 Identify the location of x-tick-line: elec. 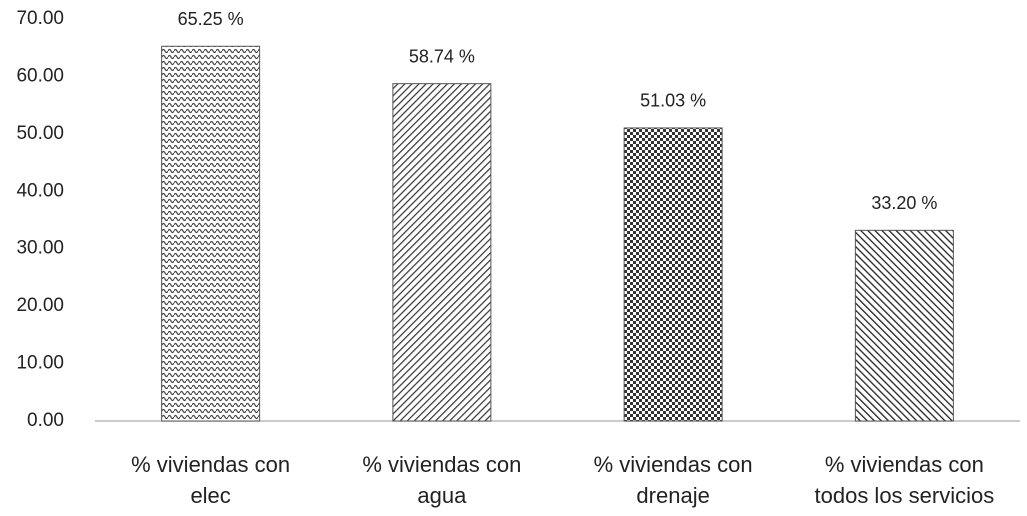
(210, 495).